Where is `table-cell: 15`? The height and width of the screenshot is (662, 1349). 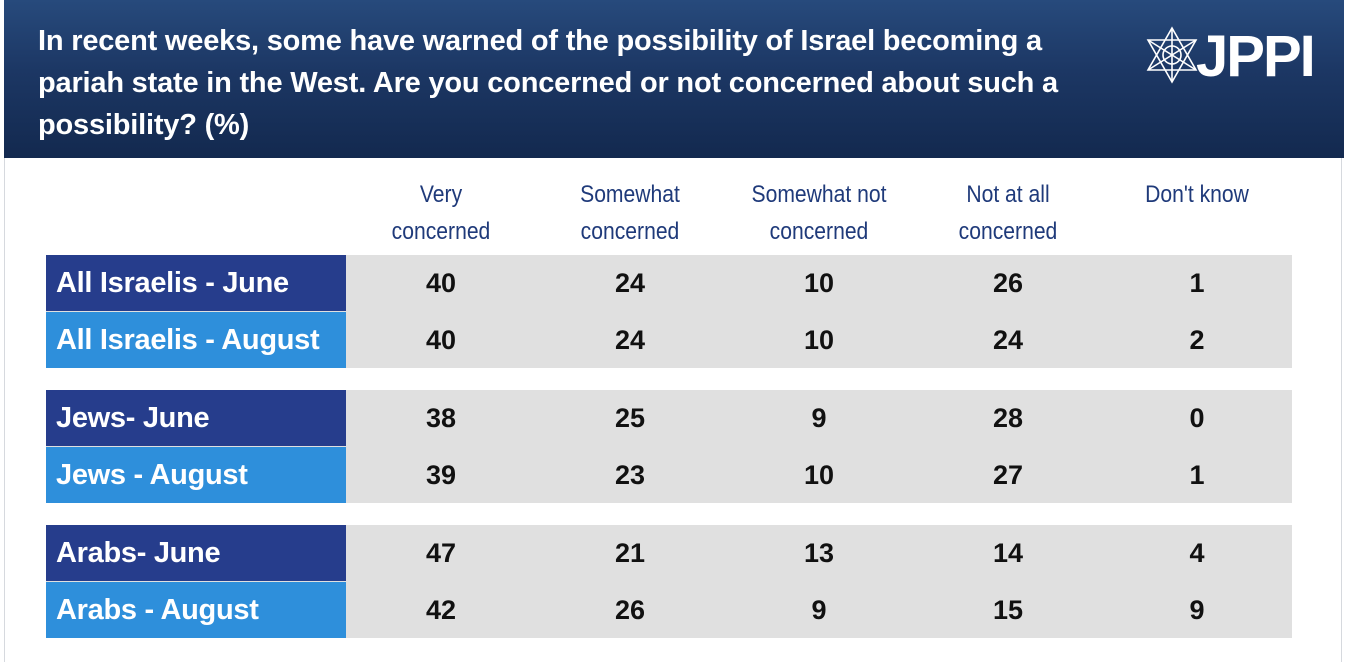 table-cell: 15 is located at coordinates (1008, 610).